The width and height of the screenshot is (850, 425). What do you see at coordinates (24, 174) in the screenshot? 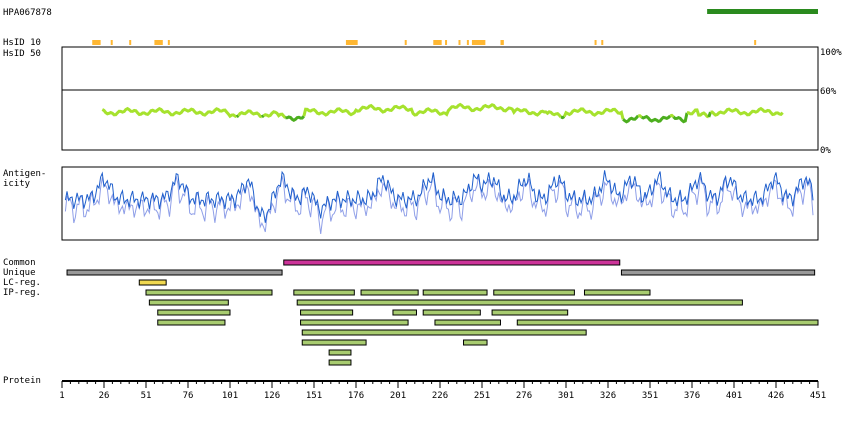
I see `antigenicity-label-line1: Antigen-` at bounding box center [24, 174].